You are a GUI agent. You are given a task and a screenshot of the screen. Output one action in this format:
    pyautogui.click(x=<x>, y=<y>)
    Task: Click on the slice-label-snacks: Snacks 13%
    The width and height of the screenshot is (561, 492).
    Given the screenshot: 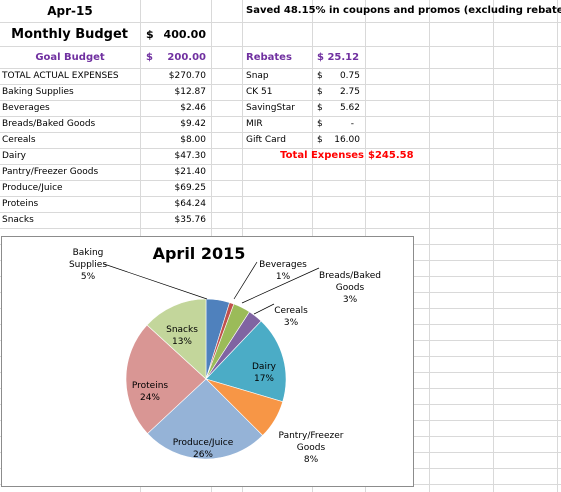 What is the action you would take?
    pyautogui.click(x=182, y=336)
    